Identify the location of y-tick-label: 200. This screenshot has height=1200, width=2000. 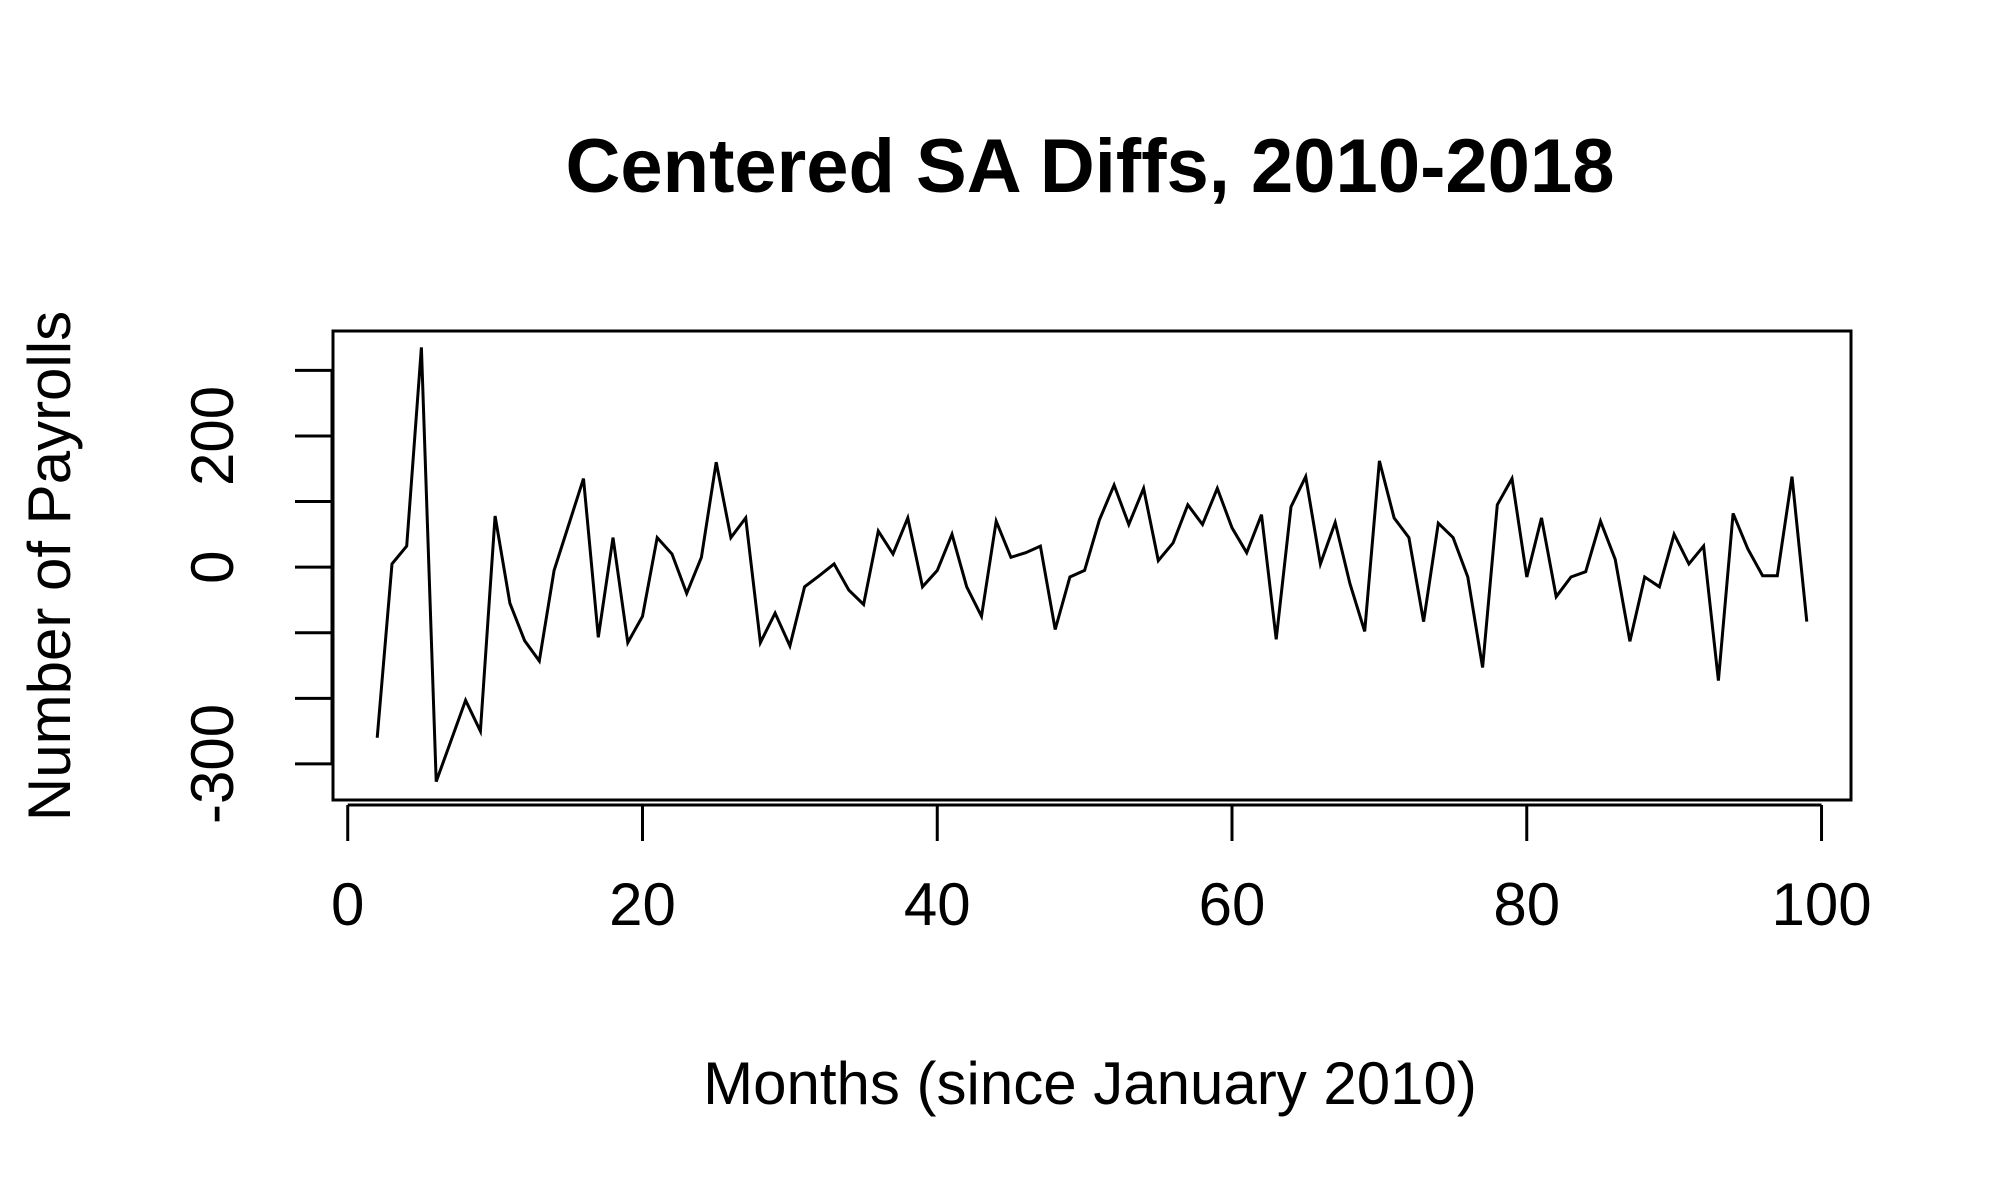
(212, 436).